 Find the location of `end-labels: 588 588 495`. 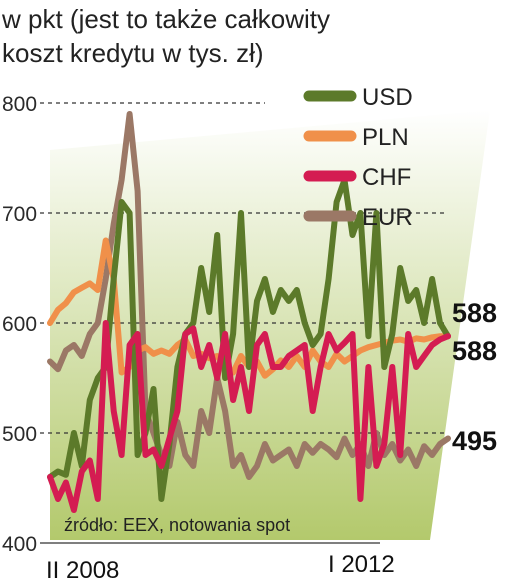

end-labels: 588 588 495 is located at coordinates (474, 377).